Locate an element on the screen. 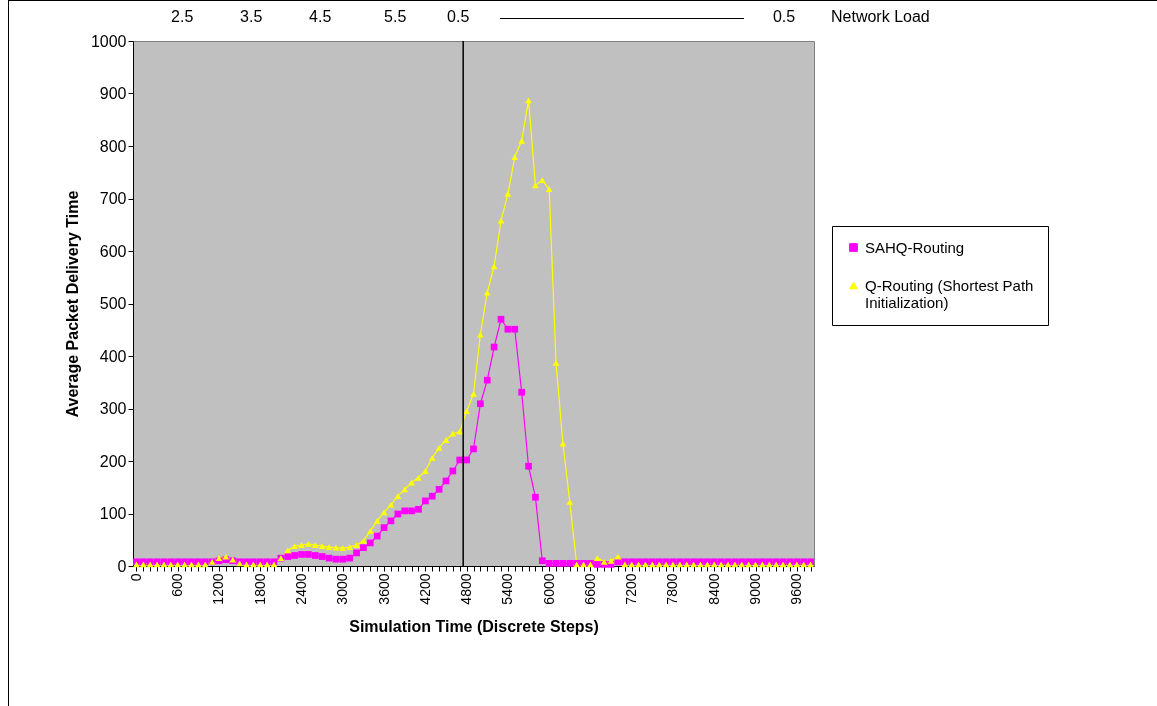 This screenshot has height=706, width=1157. x-tick-label: 0 is located at coordinates (135, 577).